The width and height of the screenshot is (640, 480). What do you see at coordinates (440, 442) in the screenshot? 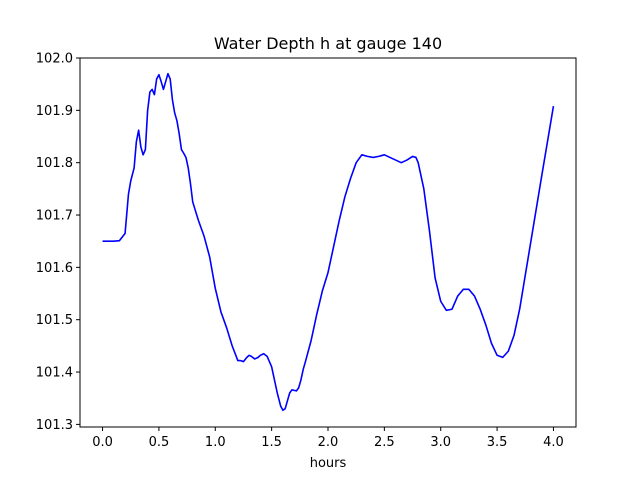
I see `x-tick-label: 3.0` at bounding box center [440, 442].